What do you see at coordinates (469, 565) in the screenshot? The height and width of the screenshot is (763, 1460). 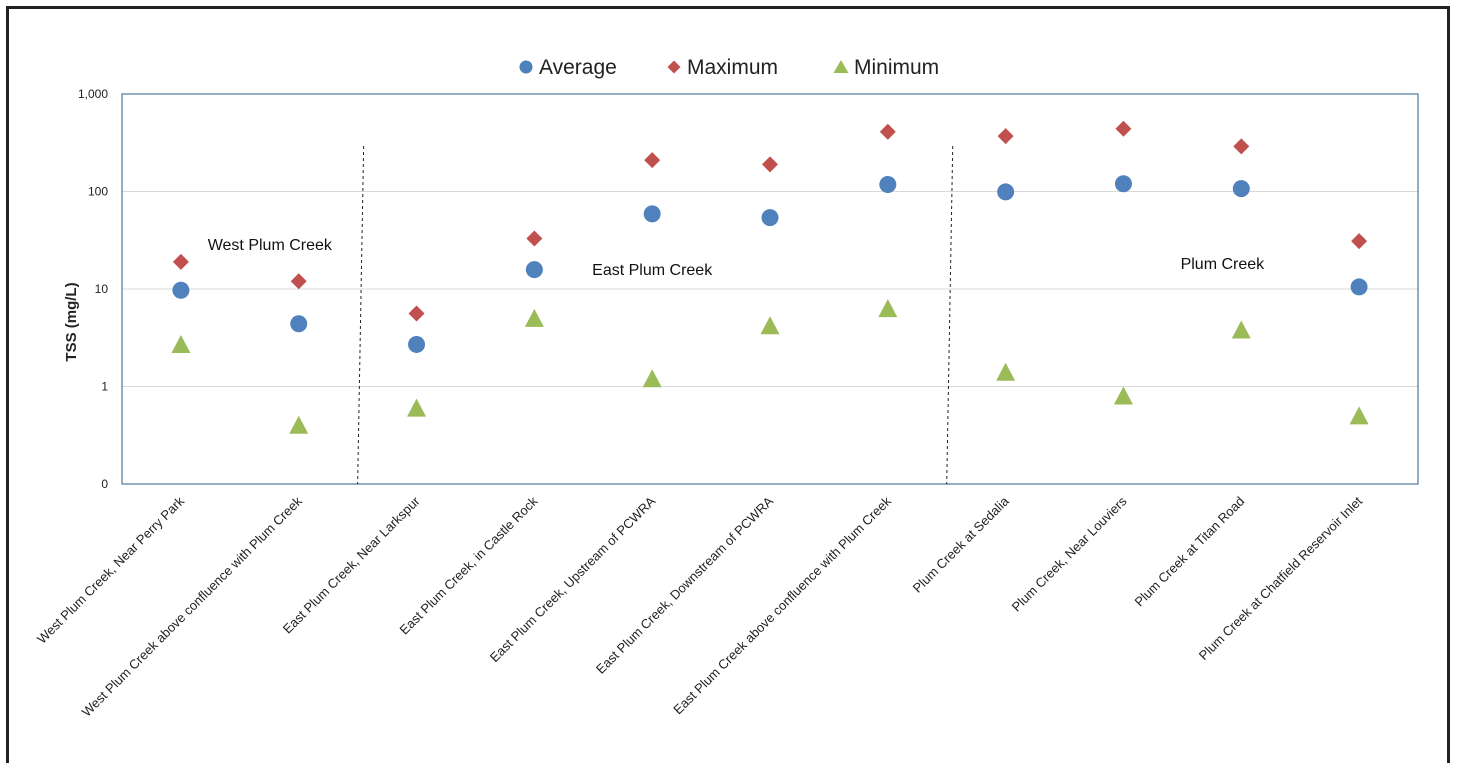 I see `x-tick-label: East Plum Creek, in Castle Rock` at bounding box center [469, 565].